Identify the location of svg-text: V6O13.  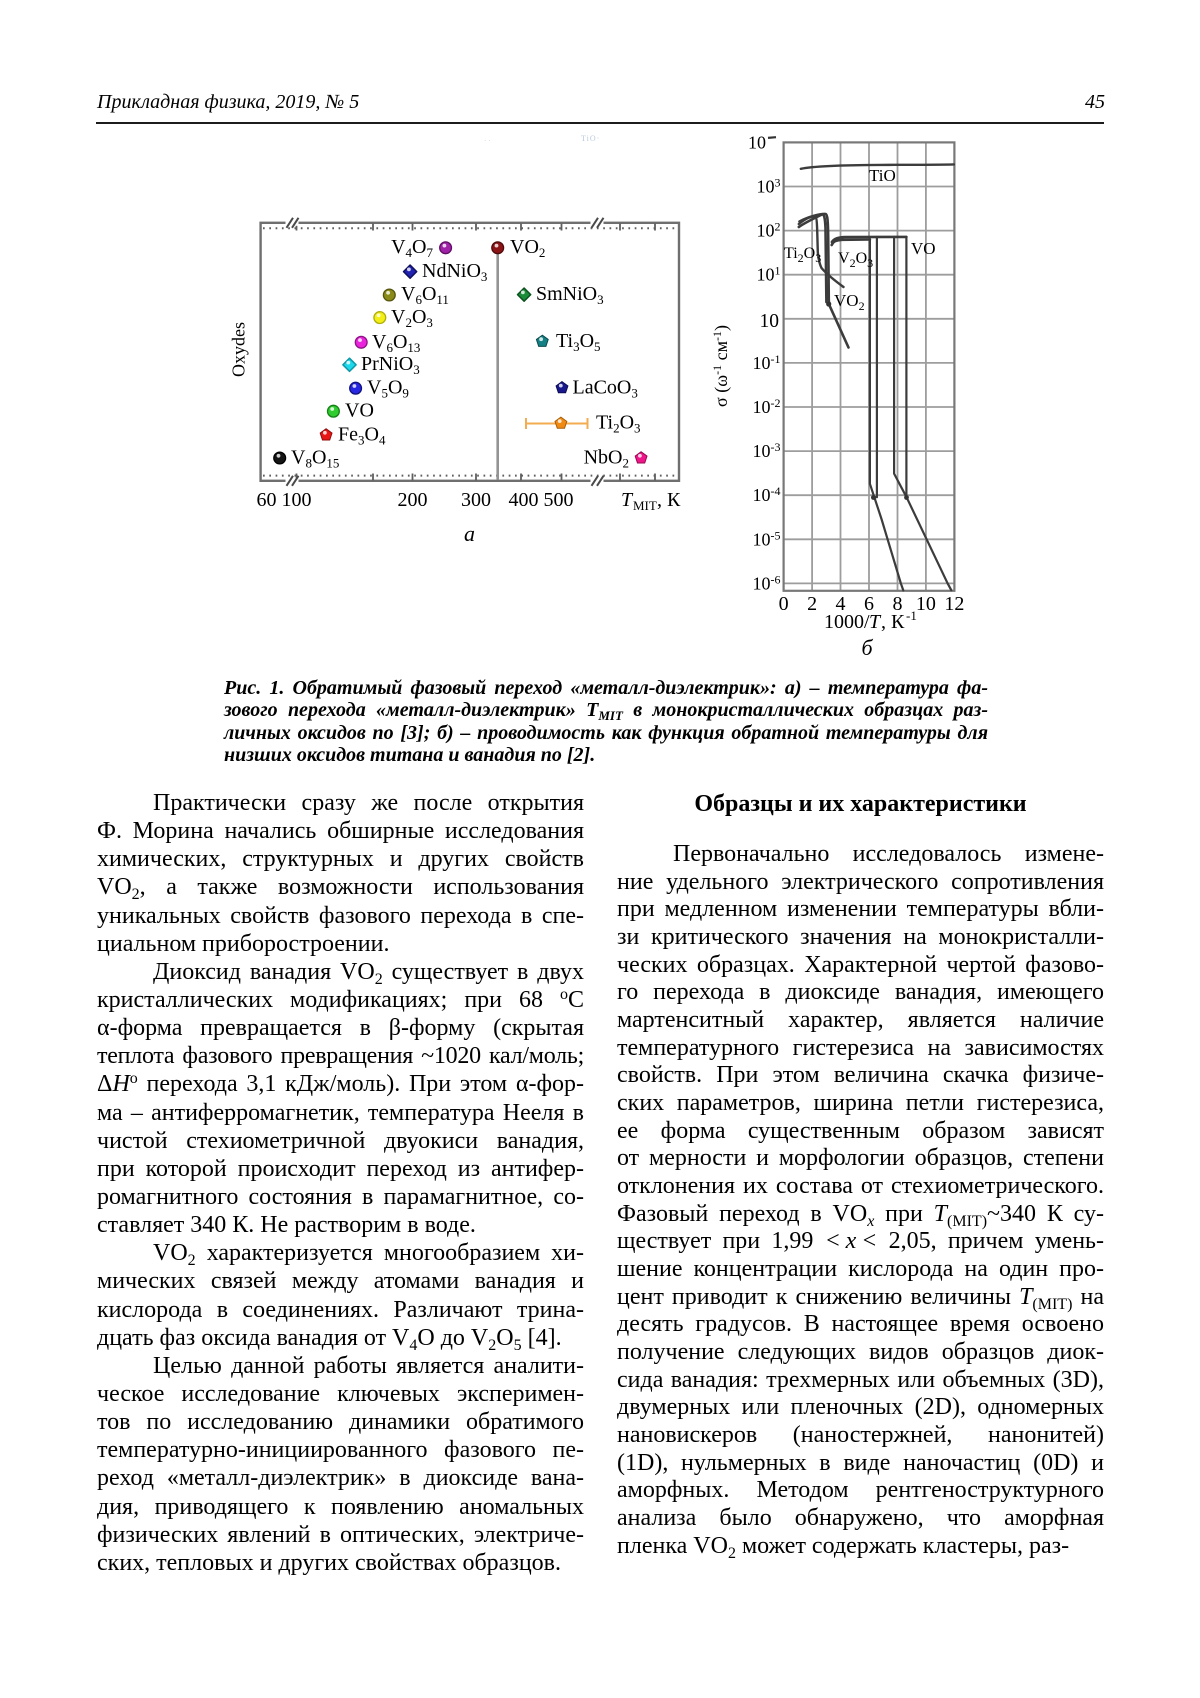
(396, 343).